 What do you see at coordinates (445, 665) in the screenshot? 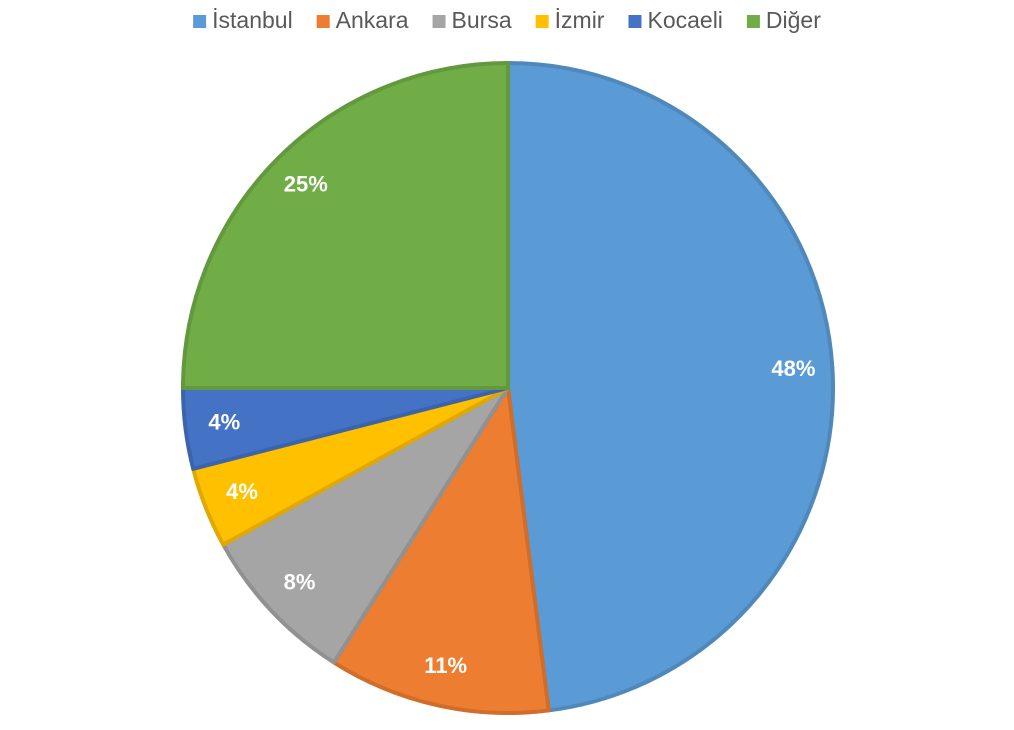
I see `data-label: 11%` at bounding box center [445, 665].